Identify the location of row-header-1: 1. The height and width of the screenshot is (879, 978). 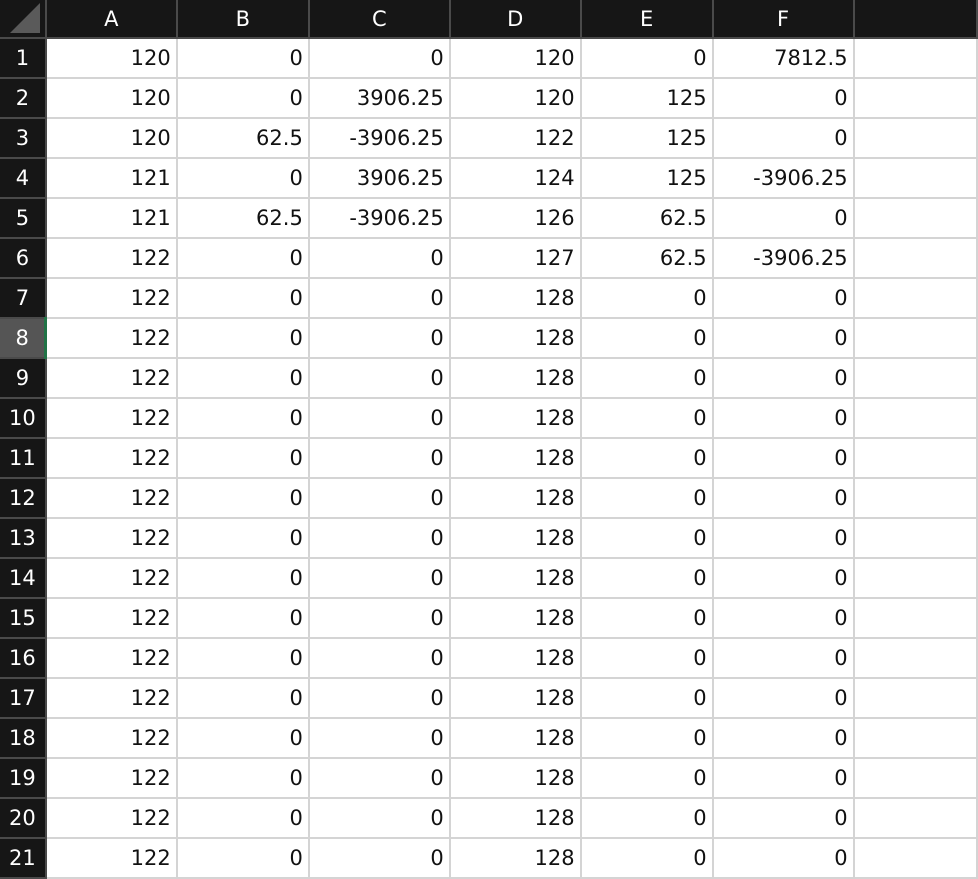
(23, 58).